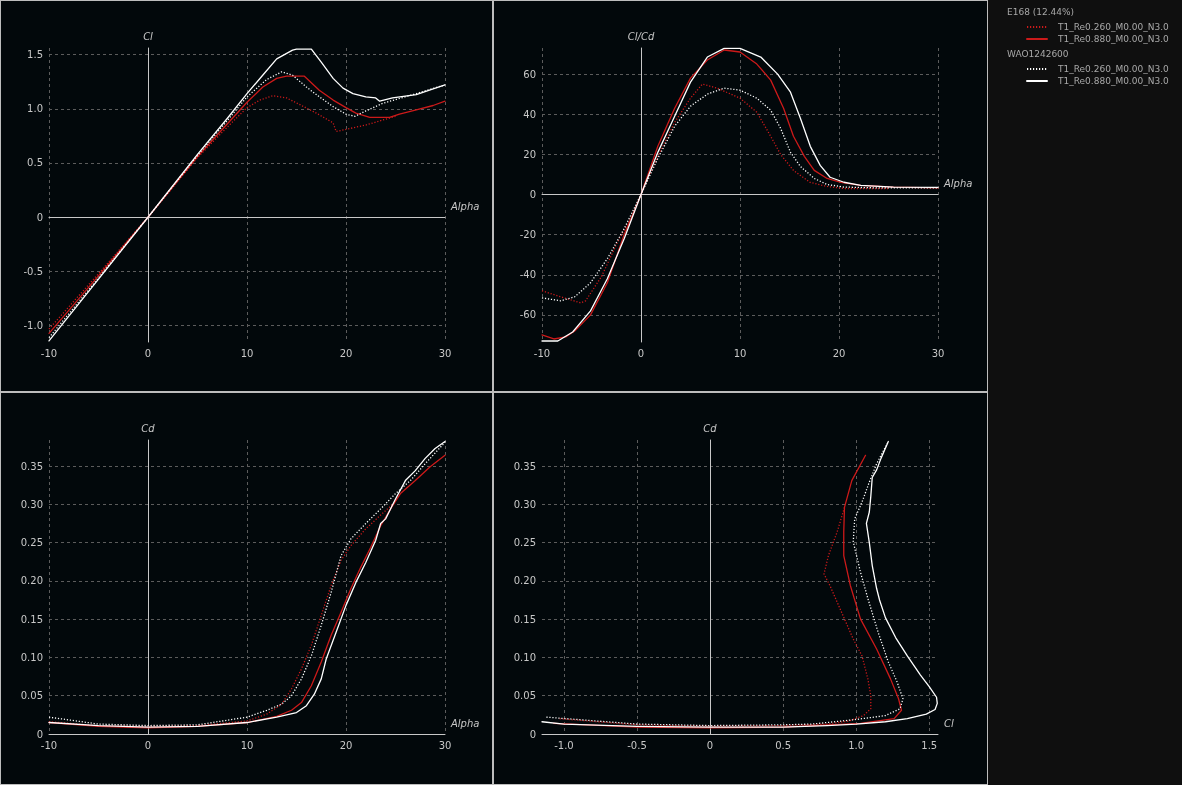 The width and height of the screenshot is (1182, 785). Describe the element at coordinates (529, 154) in the screenshot. I see `y-tick-label: 20` at that location.